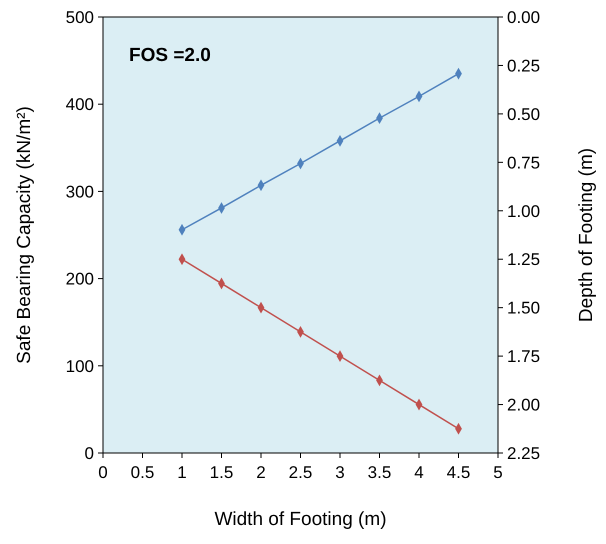  Describe the element at coordinates (523, 356) in the screenshot. I see `y2-tick-label: 1.75` at that location.